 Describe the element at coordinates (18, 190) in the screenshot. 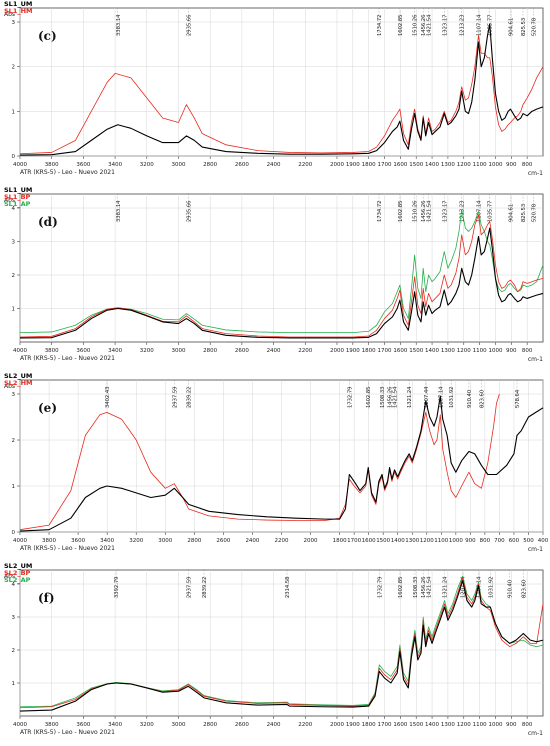

I see `legend-entry: SL1_UM` at that location.